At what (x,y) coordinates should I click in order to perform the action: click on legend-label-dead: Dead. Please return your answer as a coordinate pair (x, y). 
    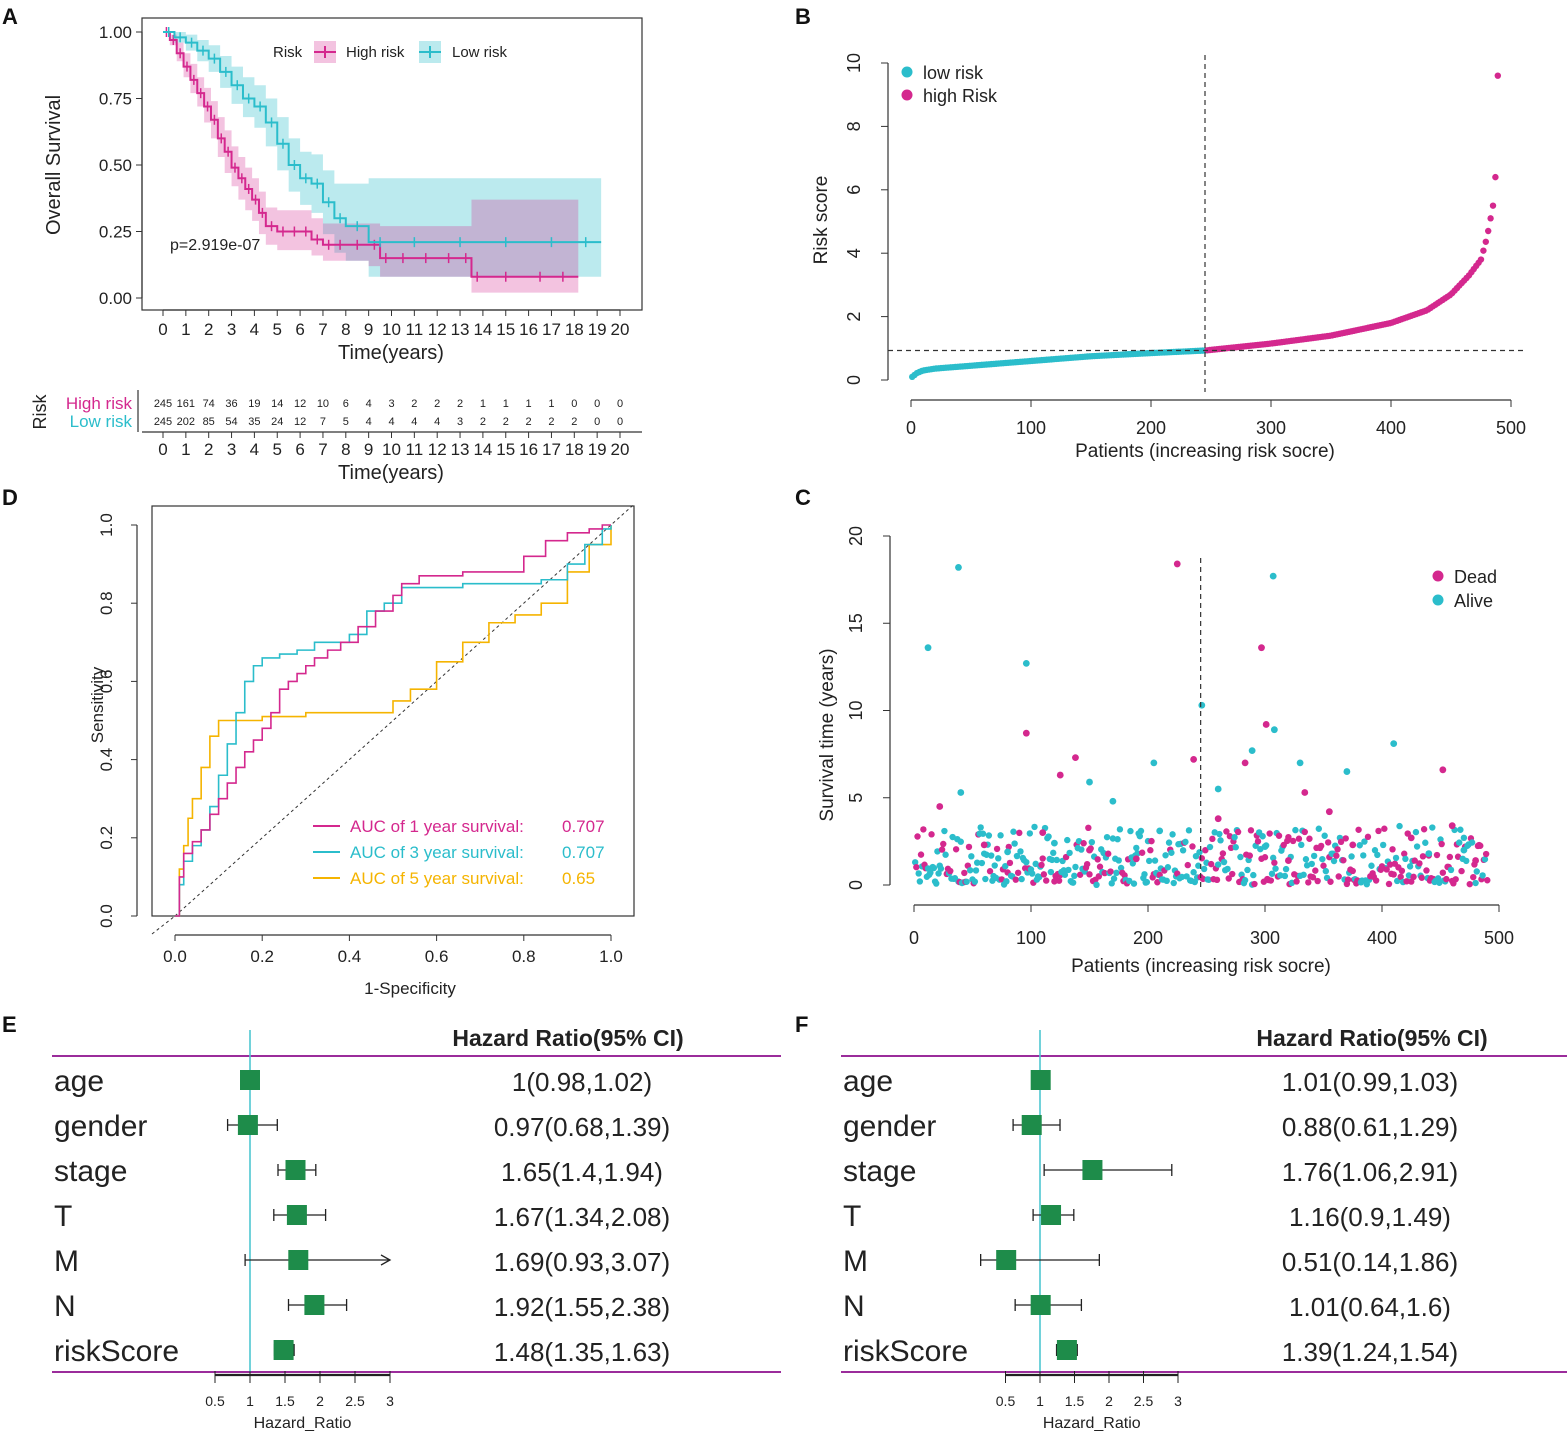
    Looking at the image, I should click on (1475, 577).